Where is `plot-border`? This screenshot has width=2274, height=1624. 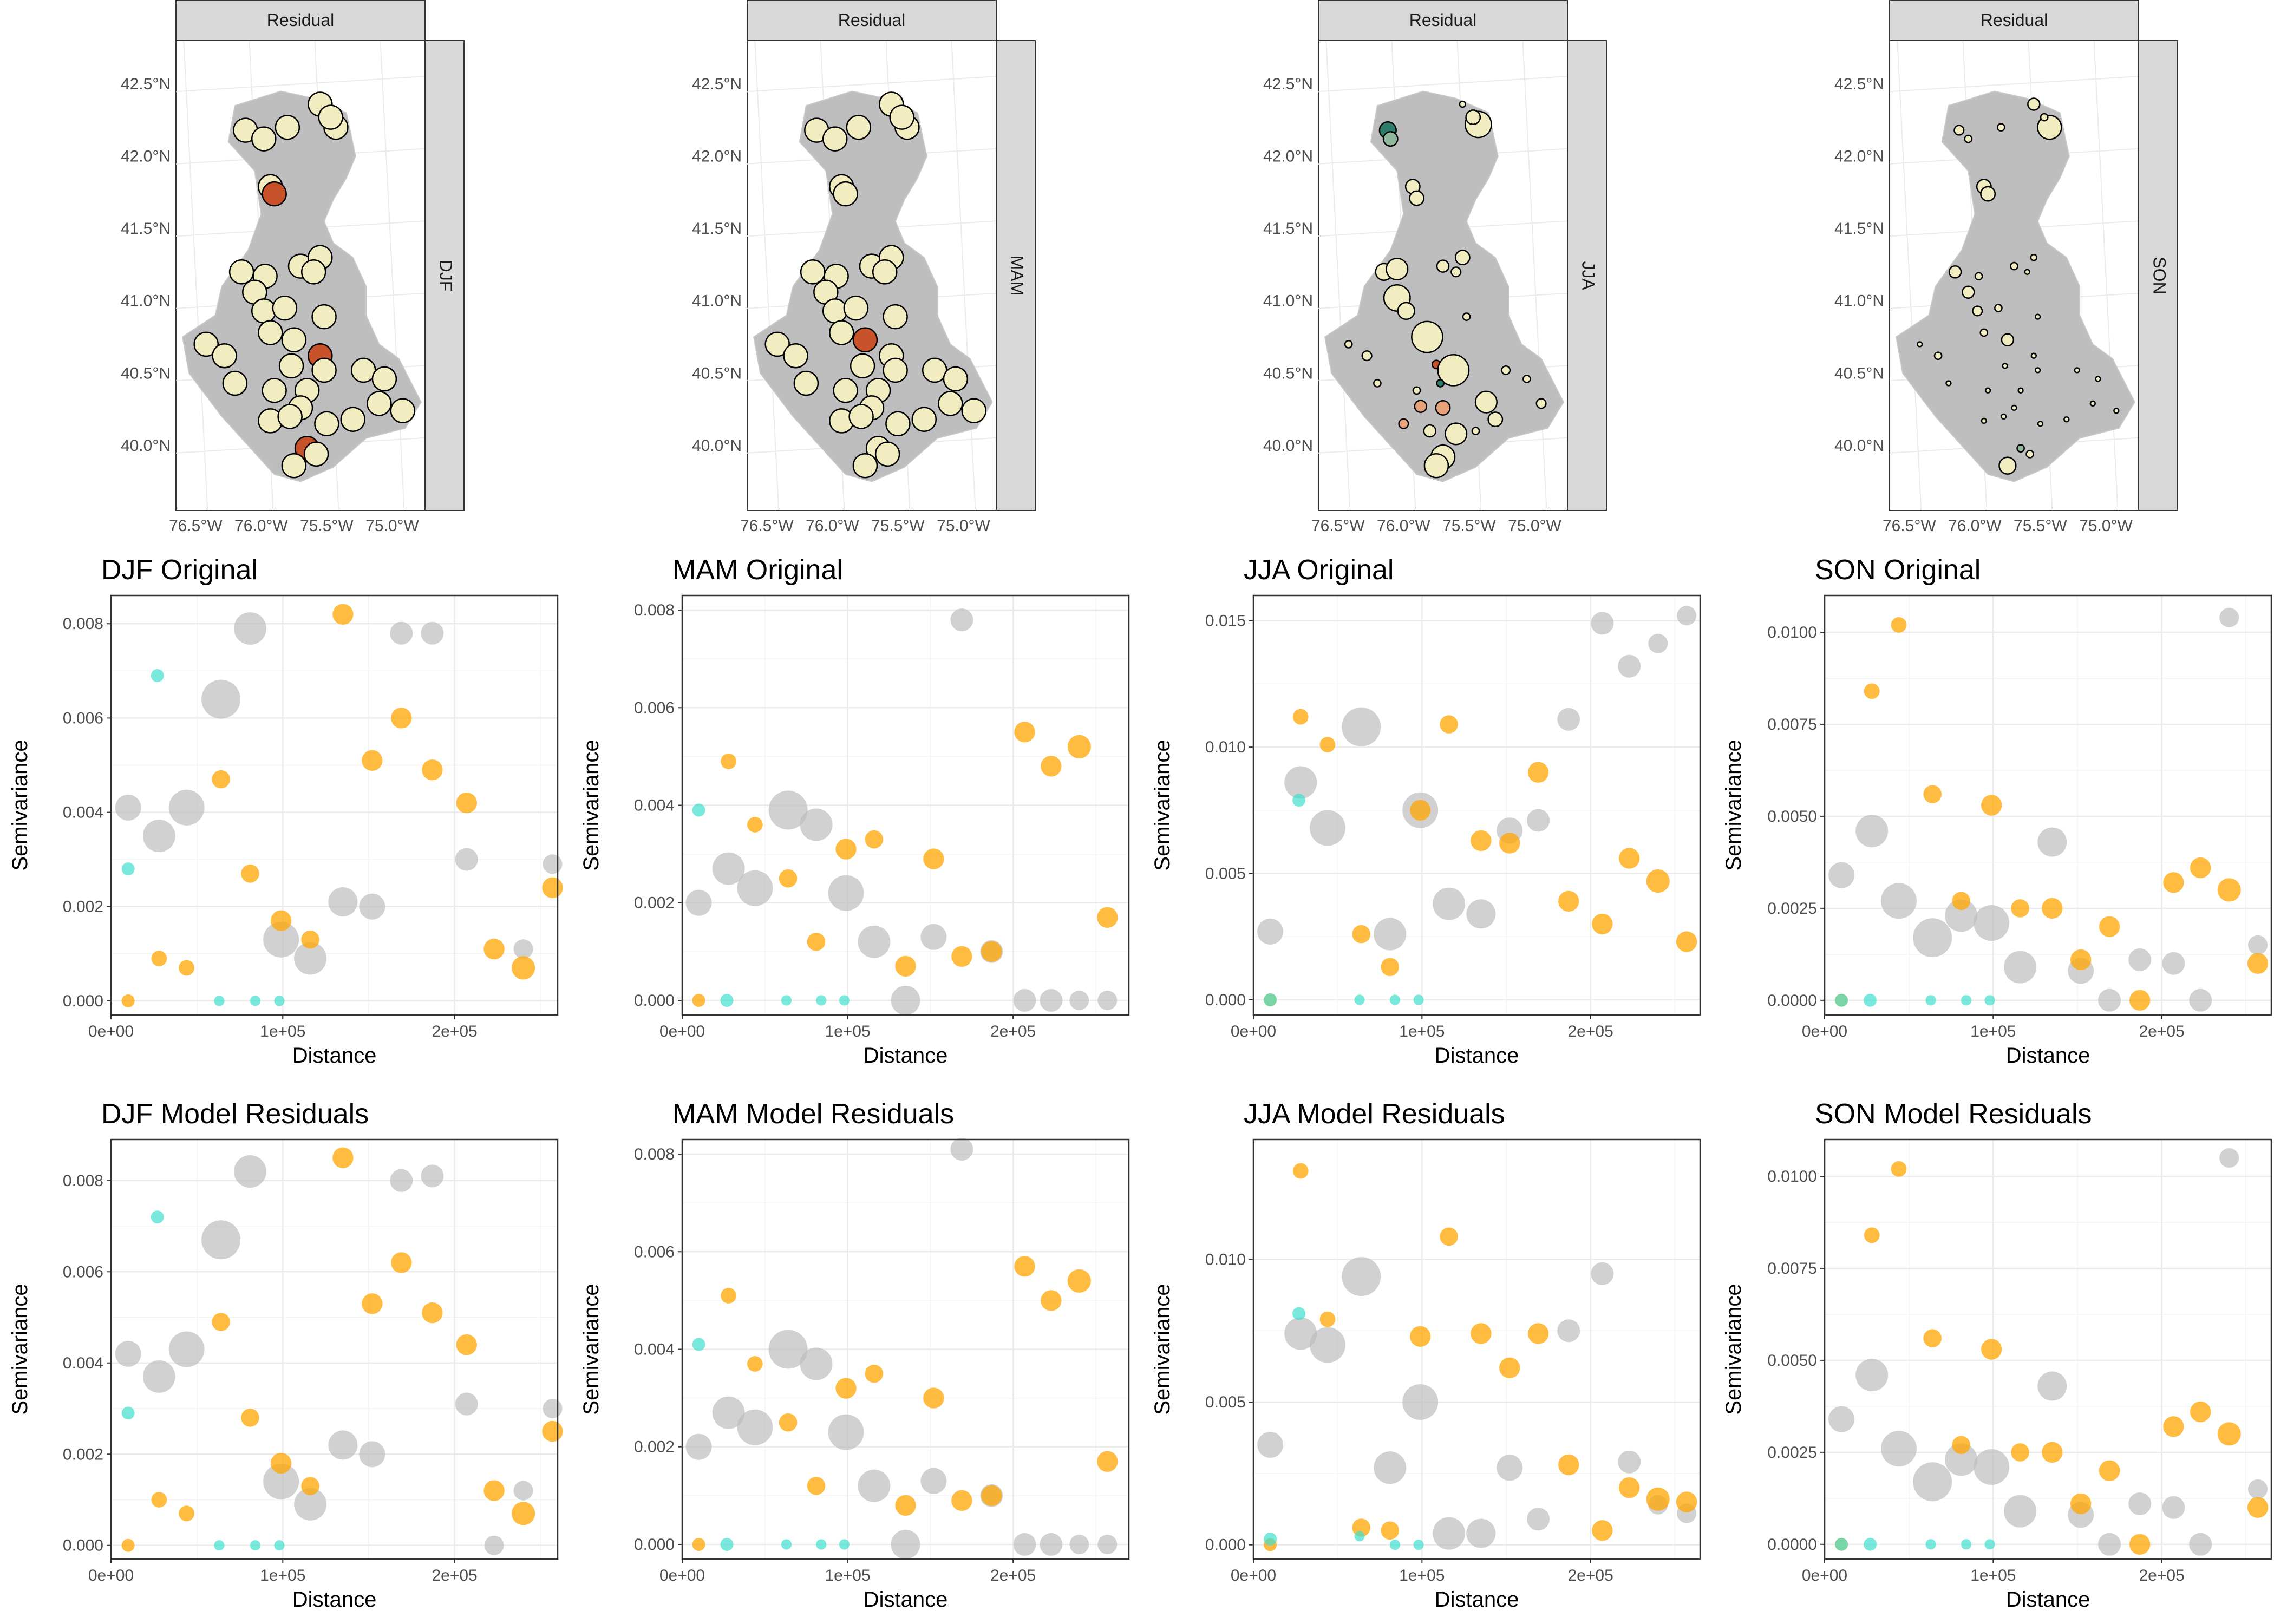
plot-border is located at coordinates (906, 1349).